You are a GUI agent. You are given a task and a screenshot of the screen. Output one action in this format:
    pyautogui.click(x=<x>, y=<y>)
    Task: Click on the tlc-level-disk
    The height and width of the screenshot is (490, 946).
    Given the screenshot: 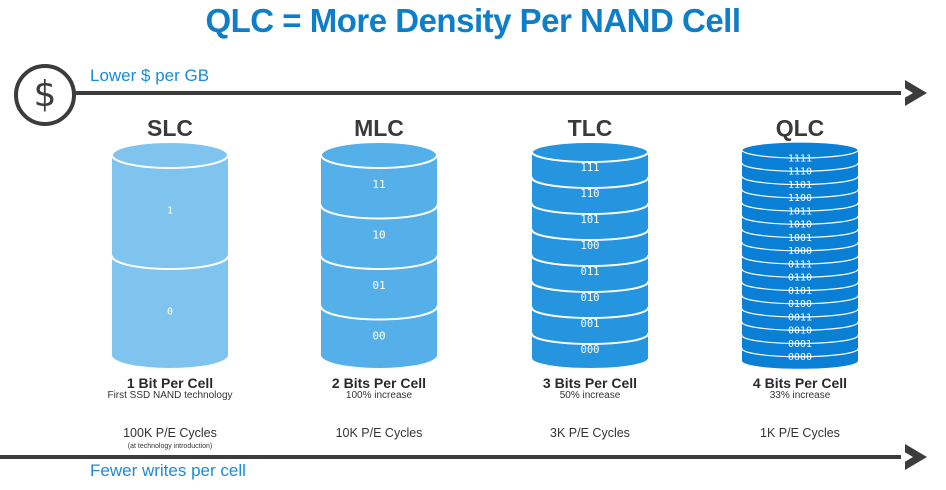 What is the action you would take?
    pyautogui.click(x=590, y=163)
    